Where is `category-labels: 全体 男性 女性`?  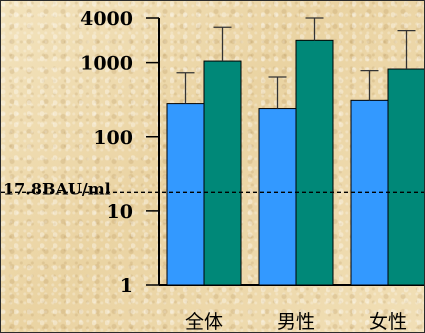 category-labels: 全体 男性 女性 is located at coordinates (296, 321).